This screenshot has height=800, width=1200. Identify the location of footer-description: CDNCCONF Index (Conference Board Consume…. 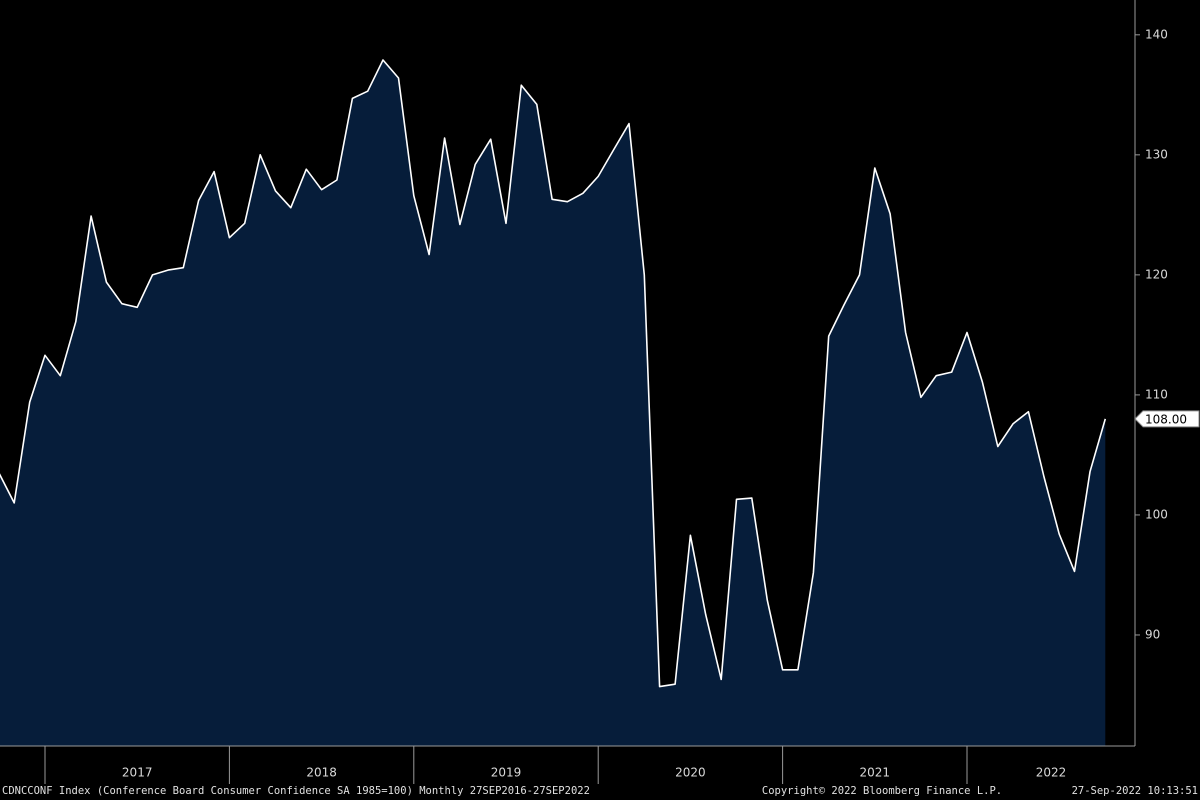
(296, 791).